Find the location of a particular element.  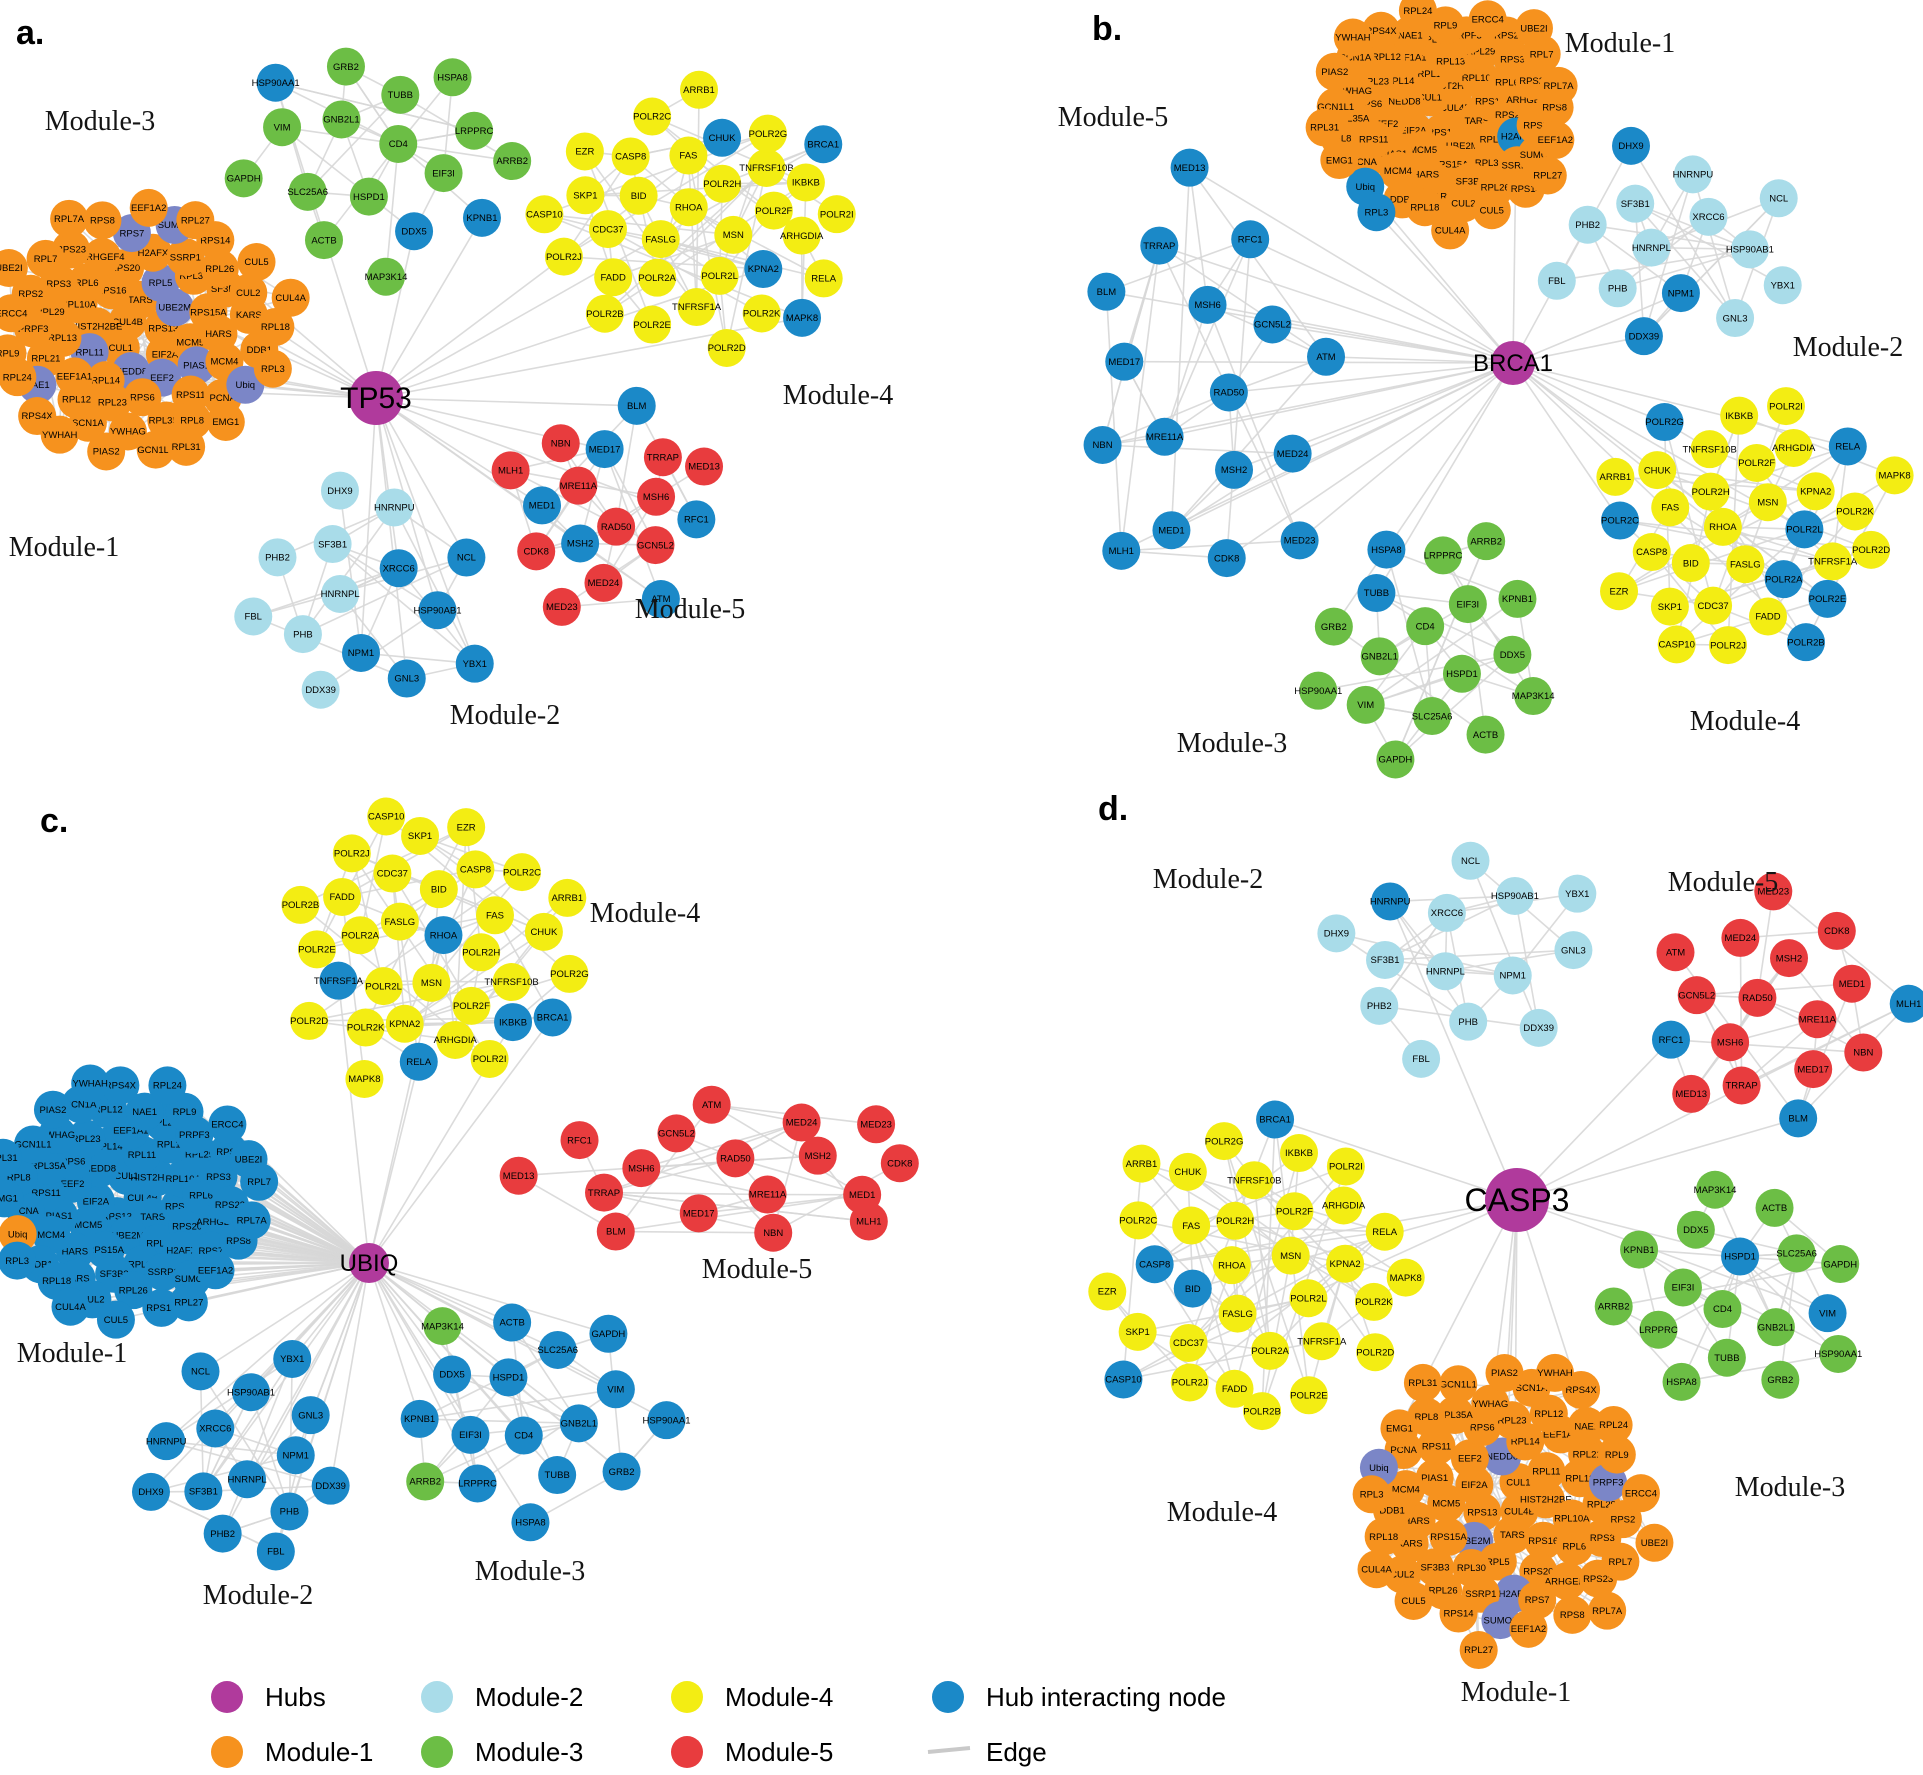

node-POLR2G is located at coordinates (767, 133).